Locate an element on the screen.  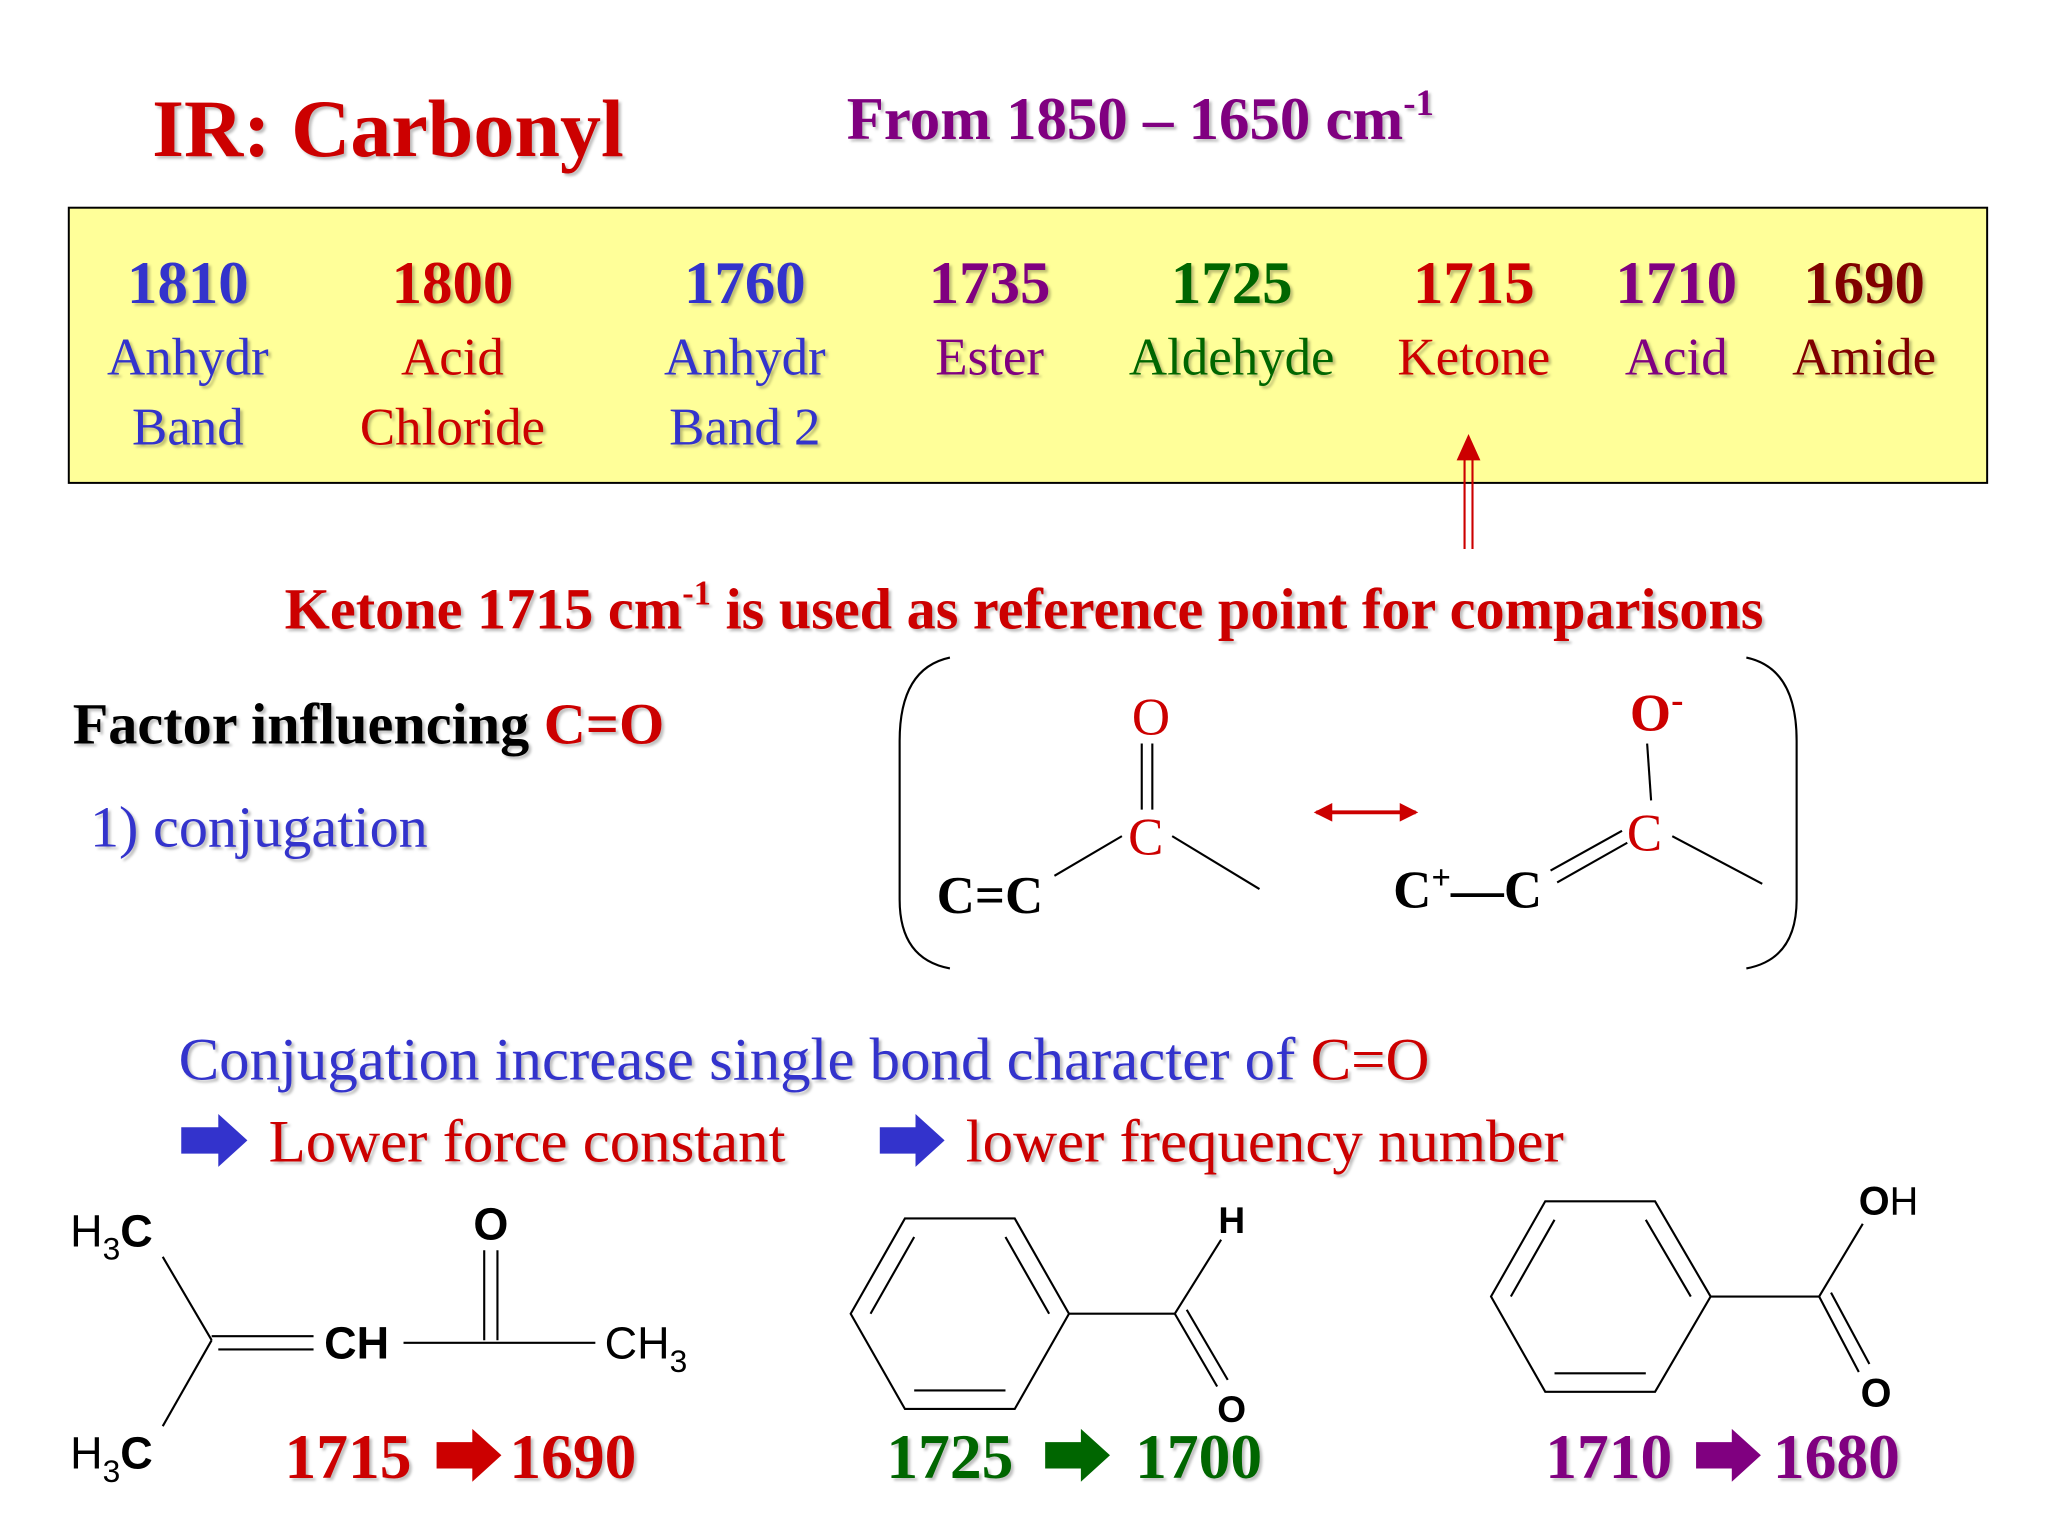
column-label: Band is located at coordinates (188, 428).